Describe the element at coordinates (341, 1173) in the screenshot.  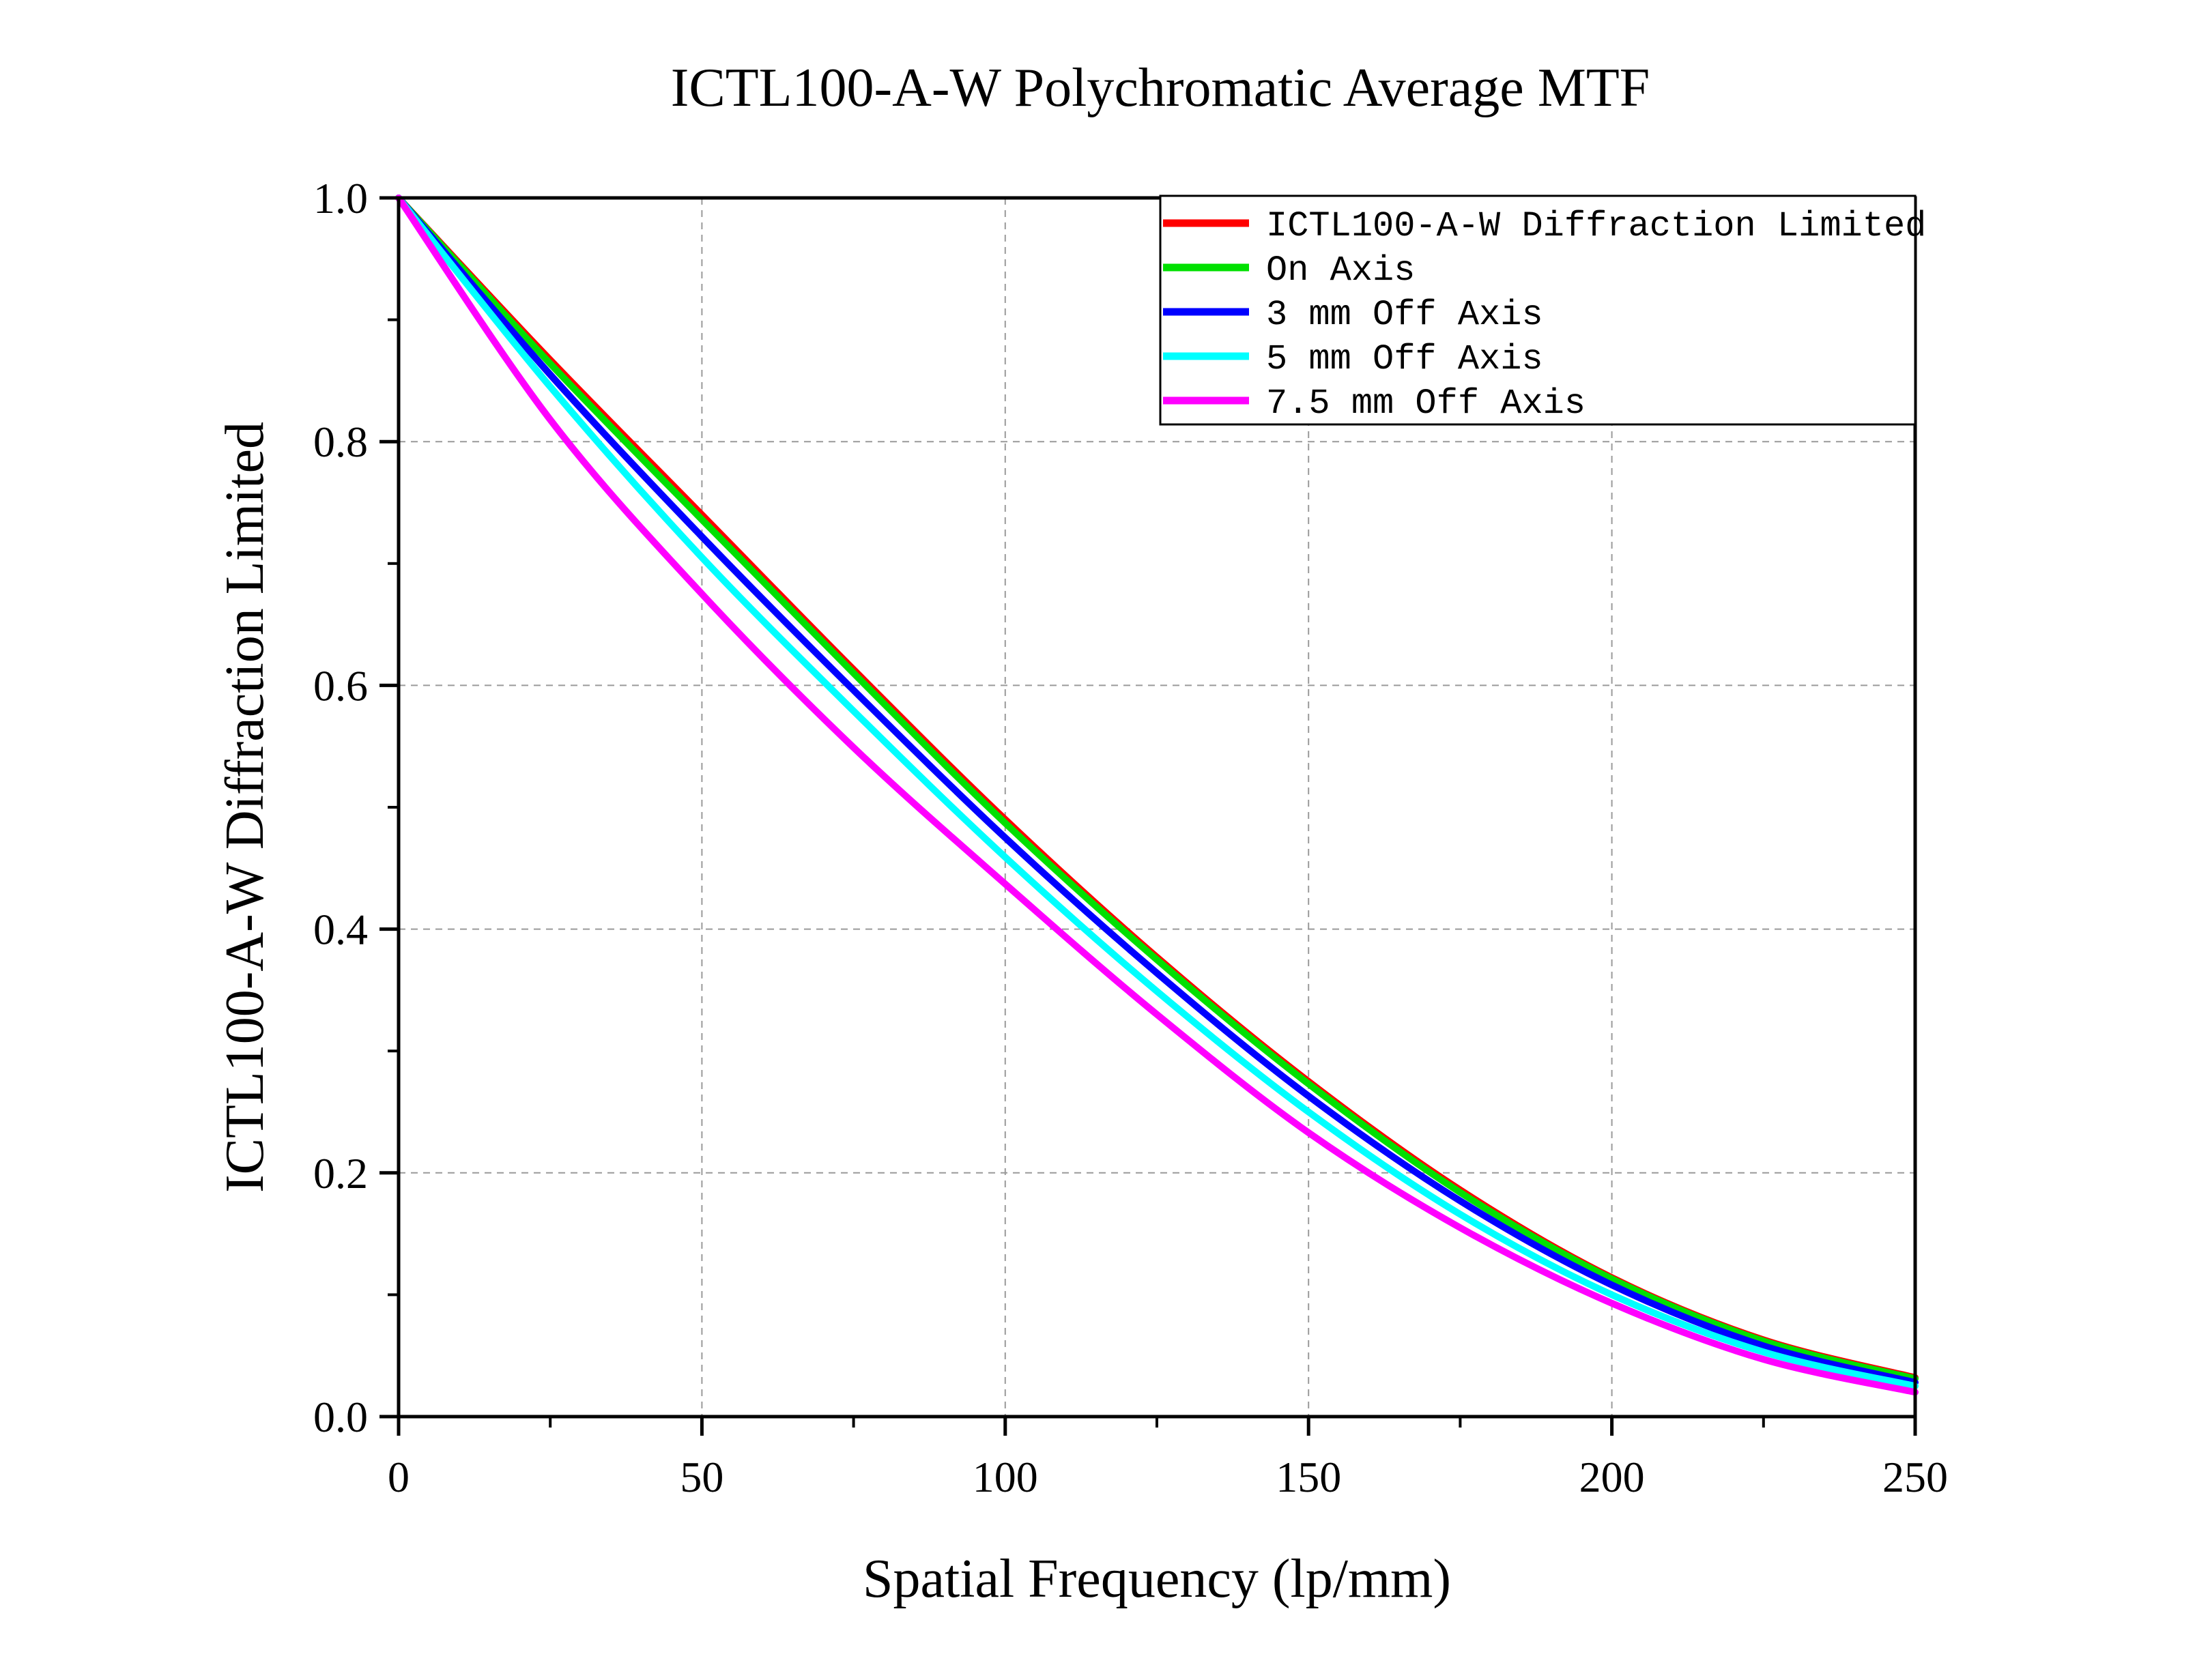
I see `y-tick-label: 0.2` at that location.